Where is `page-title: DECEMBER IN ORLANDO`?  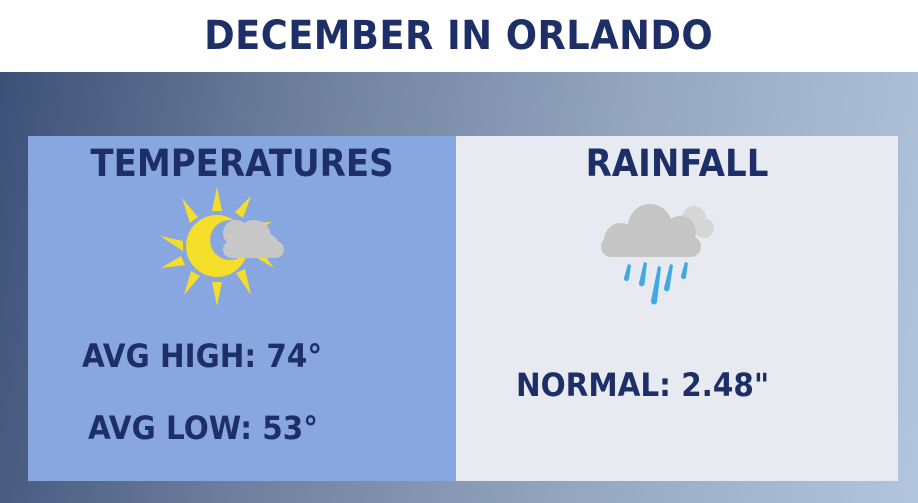
page-title: DECEMBER IN ORLANDO is located at coordinates (459, 36).